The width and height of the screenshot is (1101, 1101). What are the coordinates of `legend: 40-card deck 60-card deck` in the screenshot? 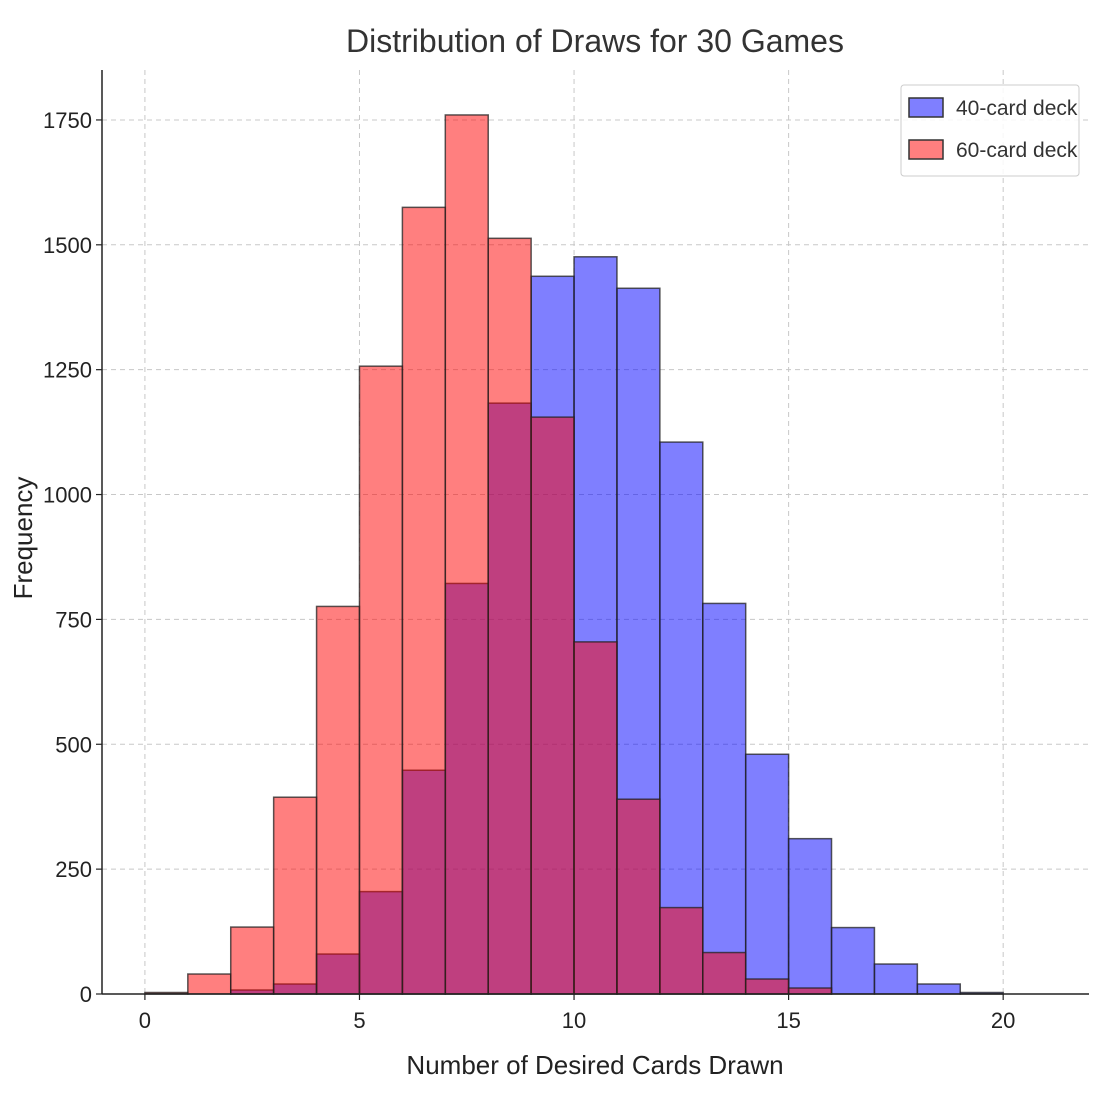 It's located at (990, 130).